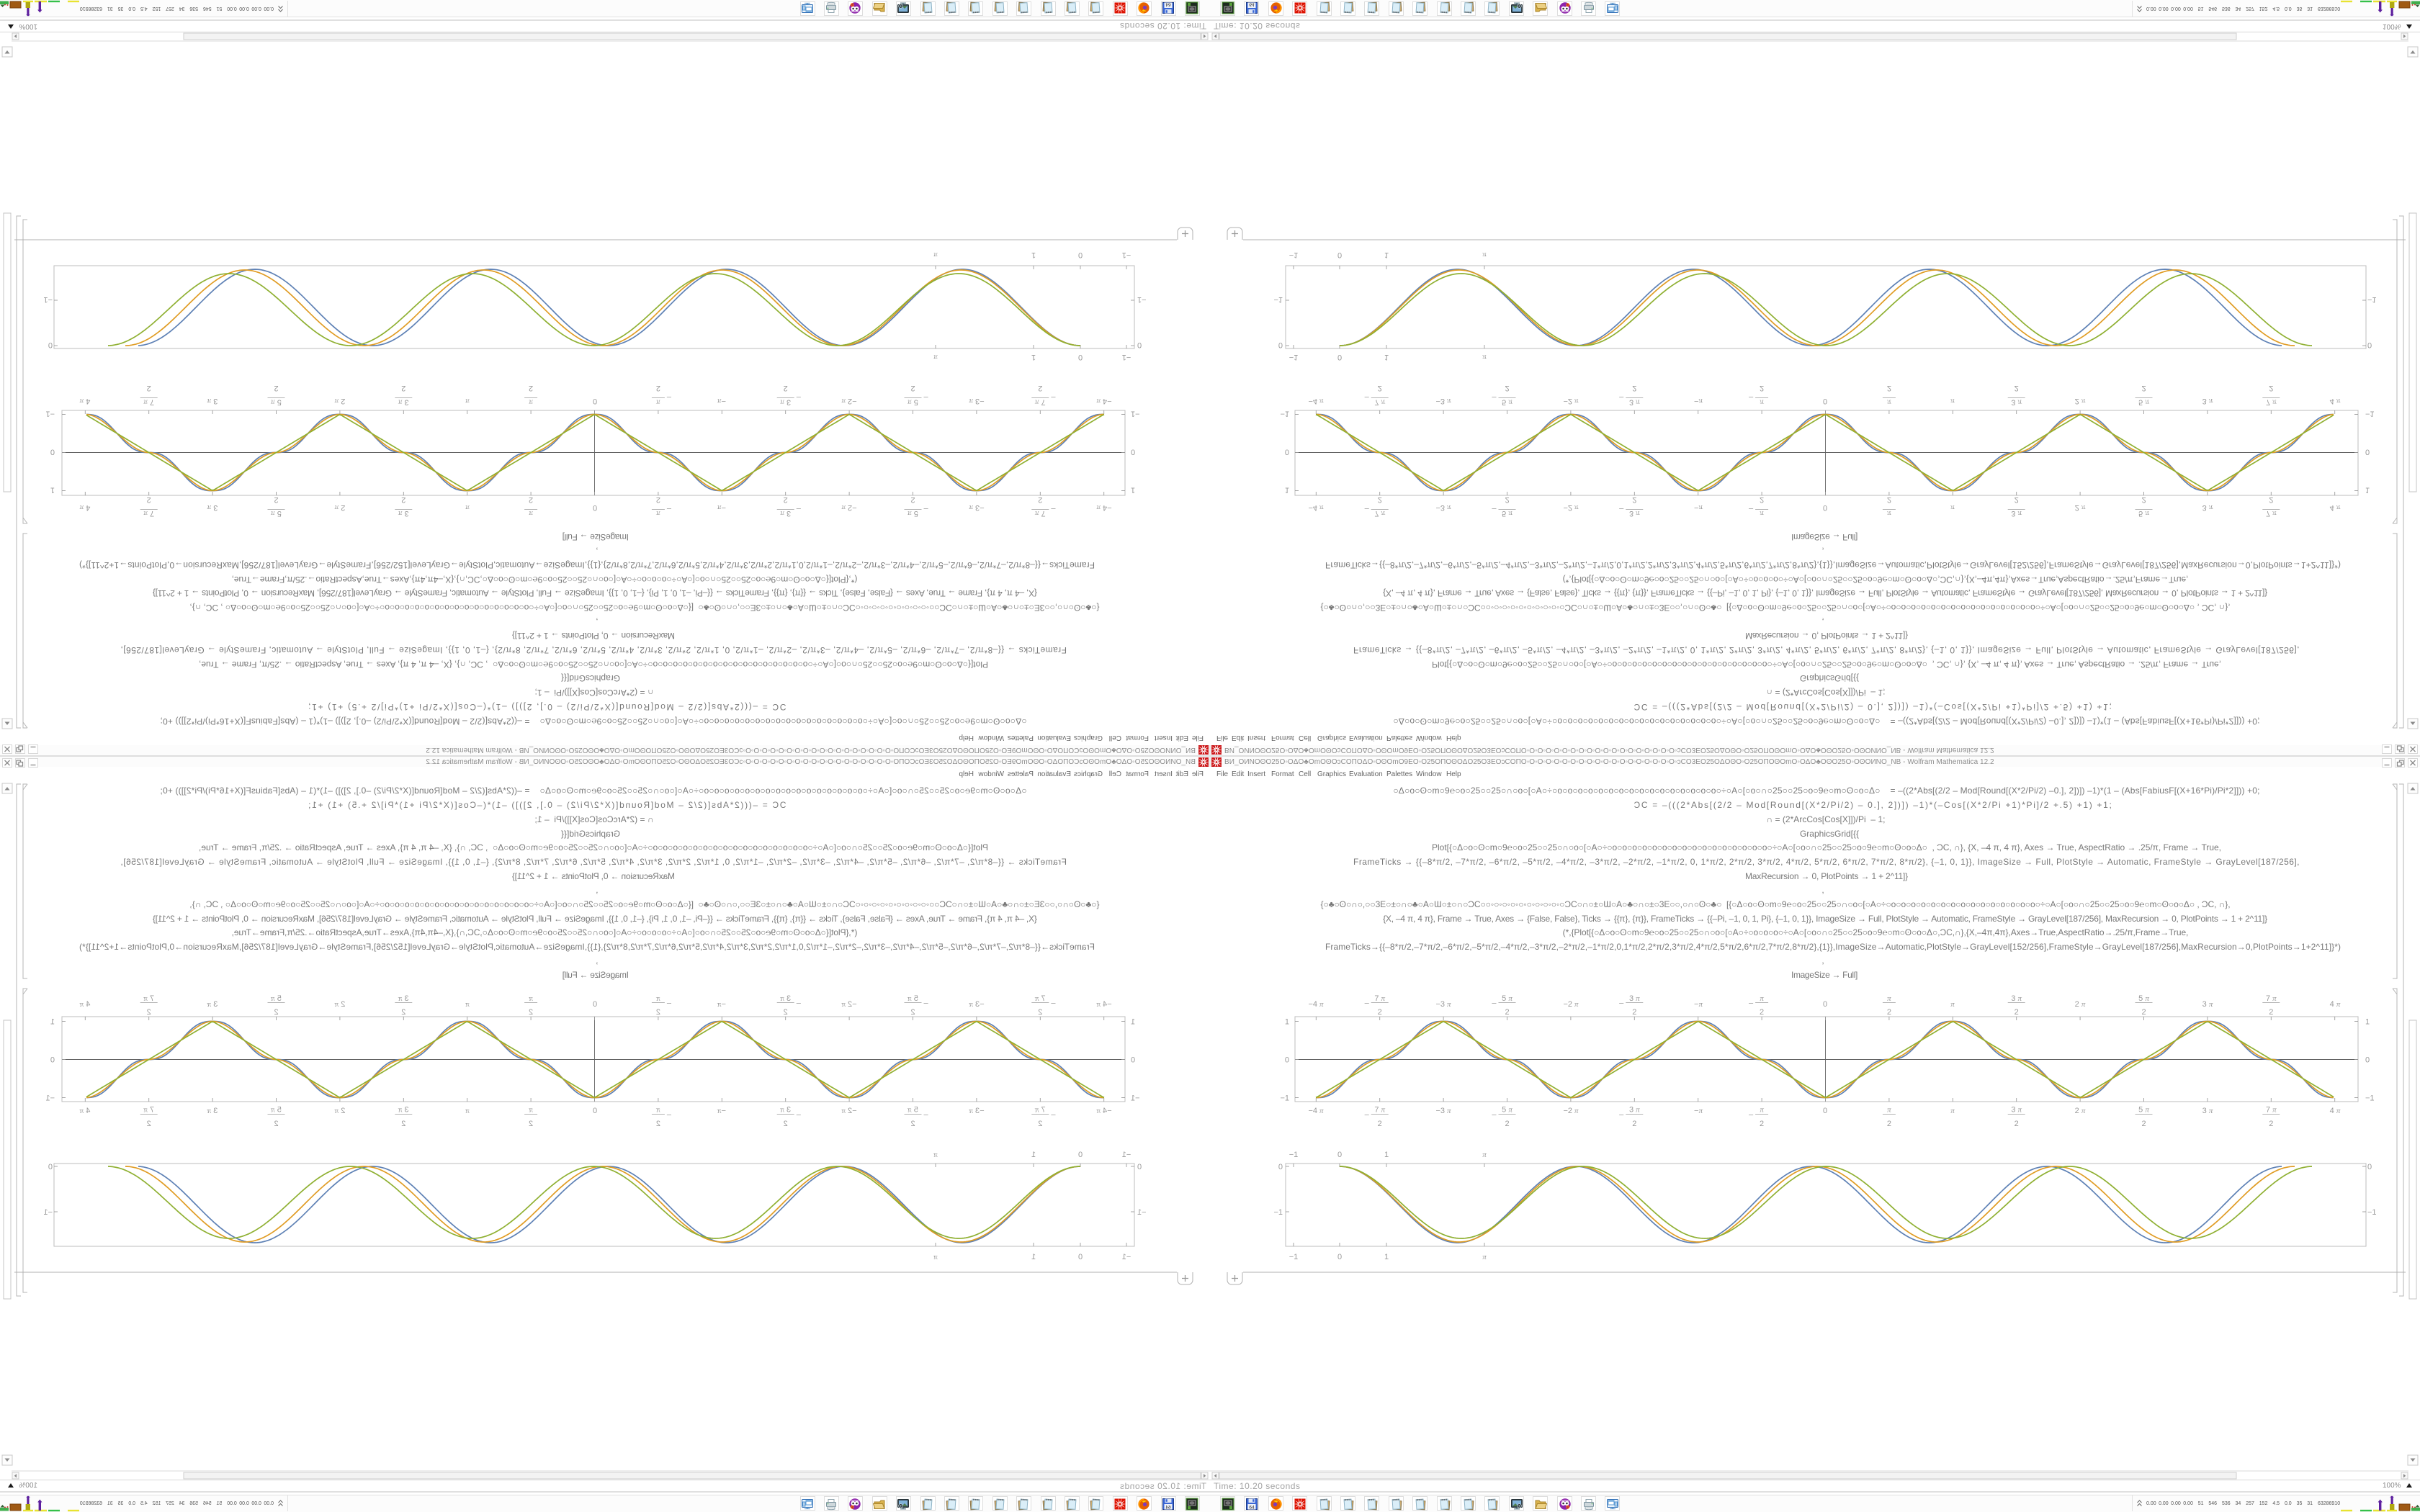  What do you see at coordinates (849, 1111) in the screenshot?
I see `svg-text: −2 π` at bounding box center [849, 1111].